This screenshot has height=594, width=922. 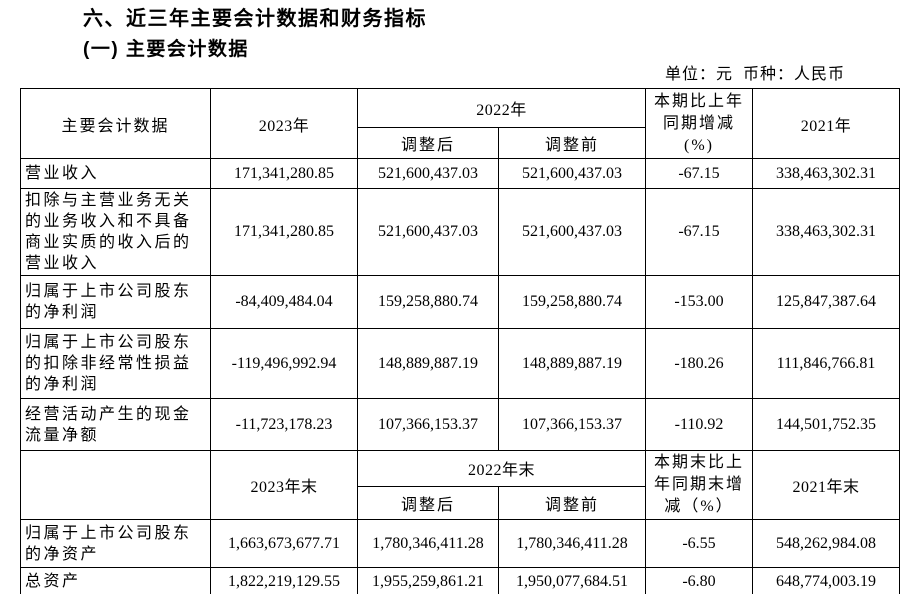 I want to click on column-header-2023-end: 2023年末, so click(x=284, y=485).